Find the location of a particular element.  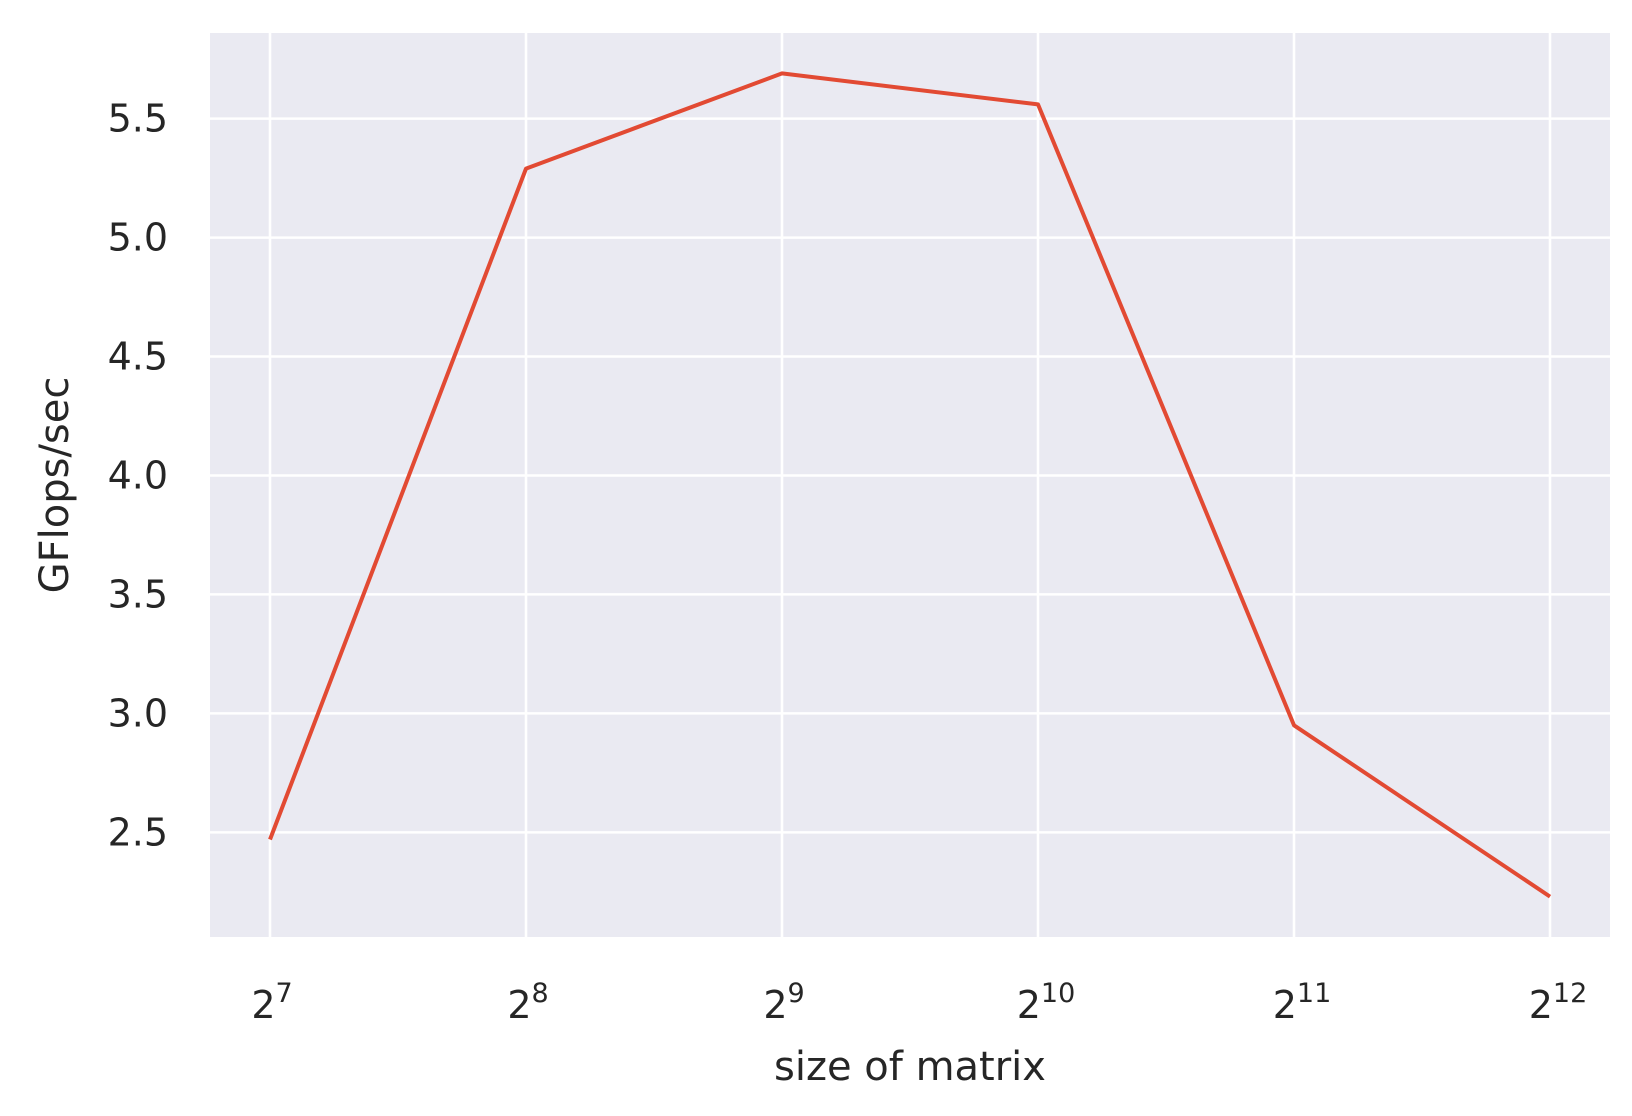

x-axis-ticks: 27 28 29 210 211 212 is located at coordinates (919, 1002).